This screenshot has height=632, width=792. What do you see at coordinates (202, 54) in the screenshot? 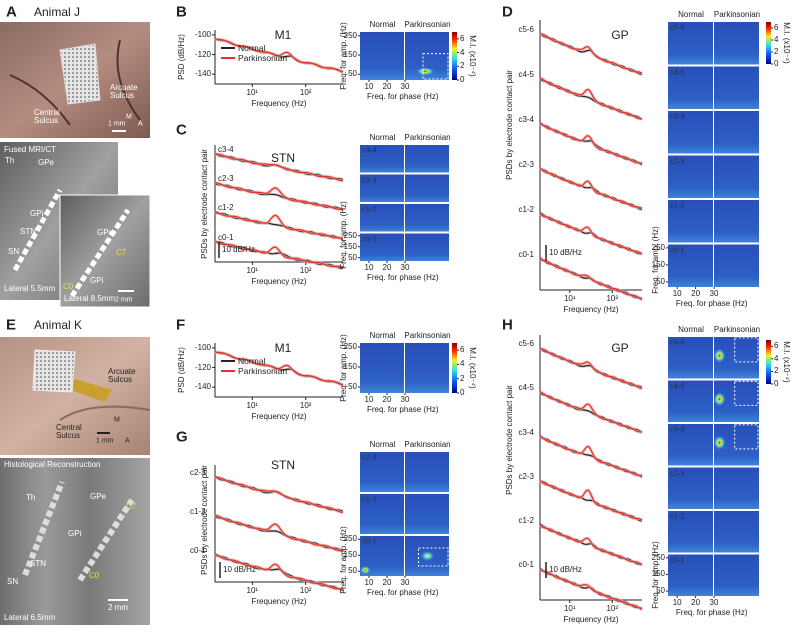
I see `y-tick-label: -120` at bounding box center [202, 54].